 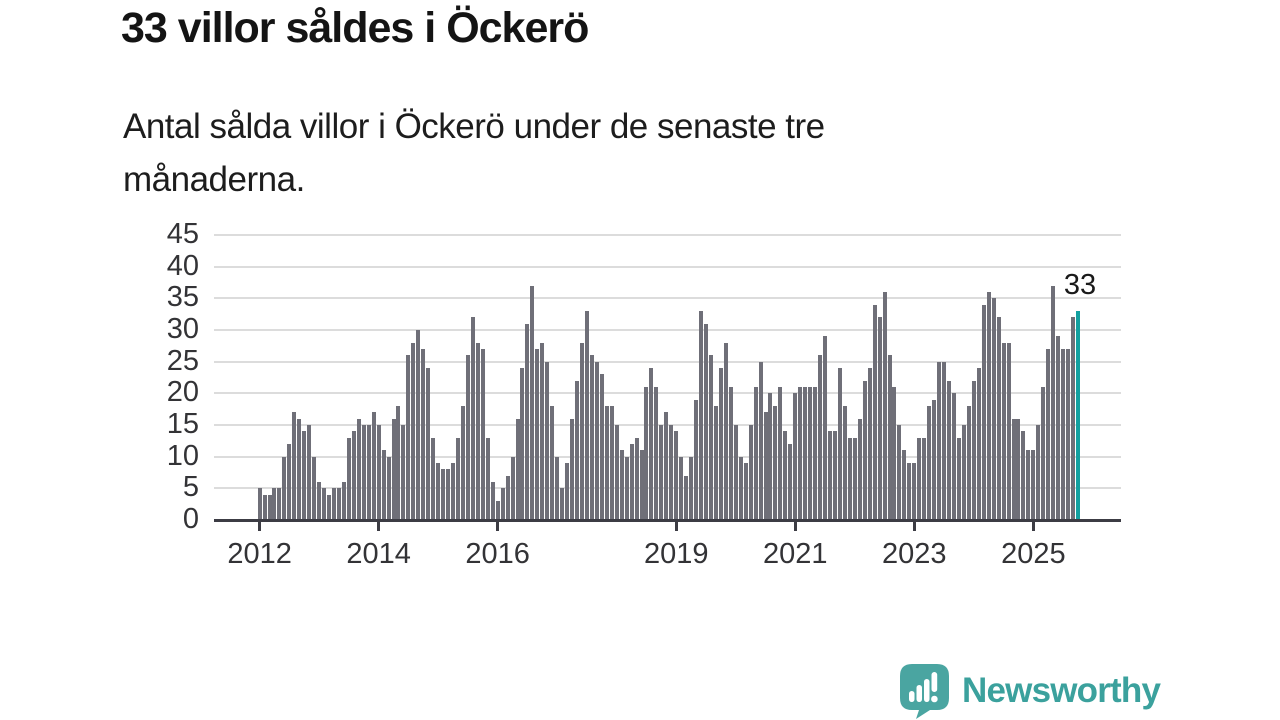 What do you see at coordinates (795, 554) in the screenshot?
I see `x-tick-label: 2021` at bounding box center [795, 554].